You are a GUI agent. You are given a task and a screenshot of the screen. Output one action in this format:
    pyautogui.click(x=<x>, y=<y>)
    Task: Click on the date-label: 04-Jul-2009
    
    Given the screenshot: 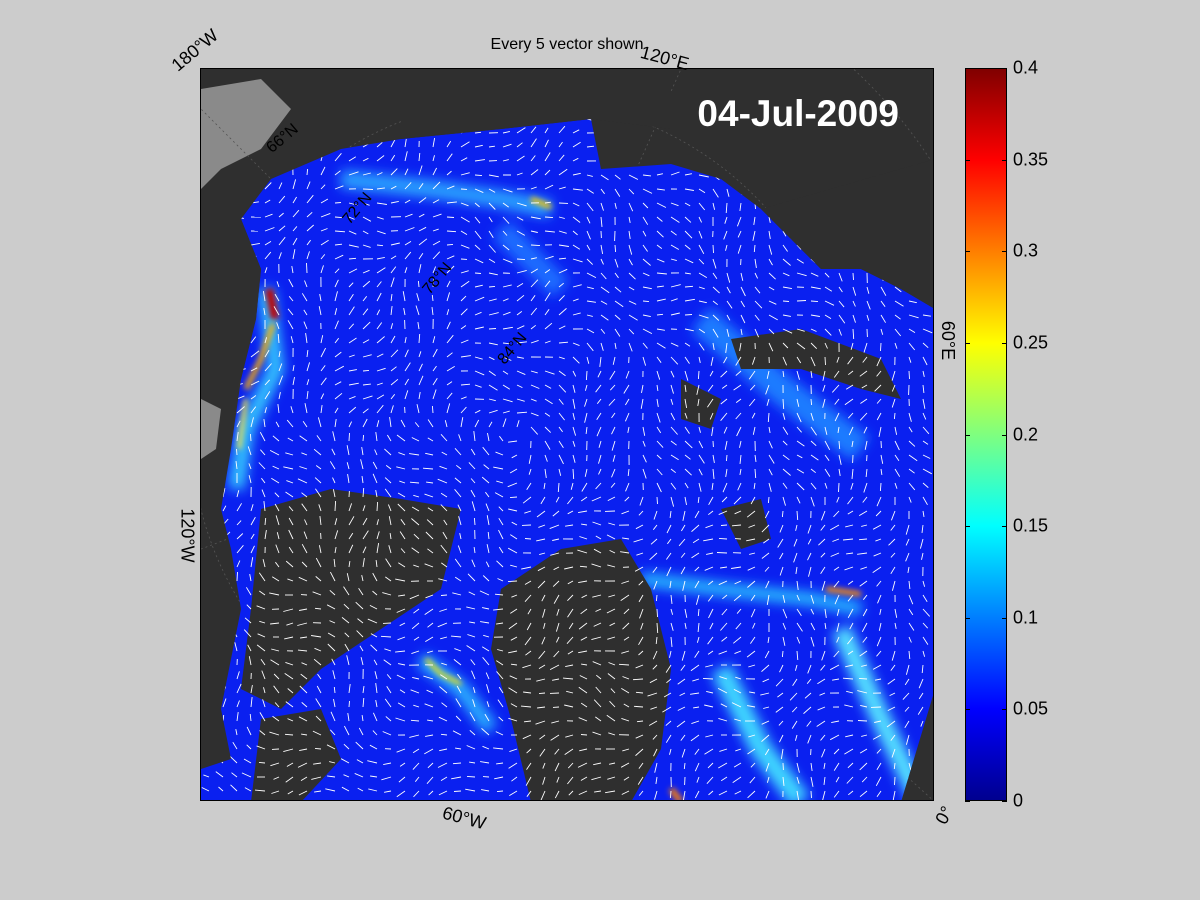 What is the action you would take?
    pyautogui.click(x=798, y=113)
    